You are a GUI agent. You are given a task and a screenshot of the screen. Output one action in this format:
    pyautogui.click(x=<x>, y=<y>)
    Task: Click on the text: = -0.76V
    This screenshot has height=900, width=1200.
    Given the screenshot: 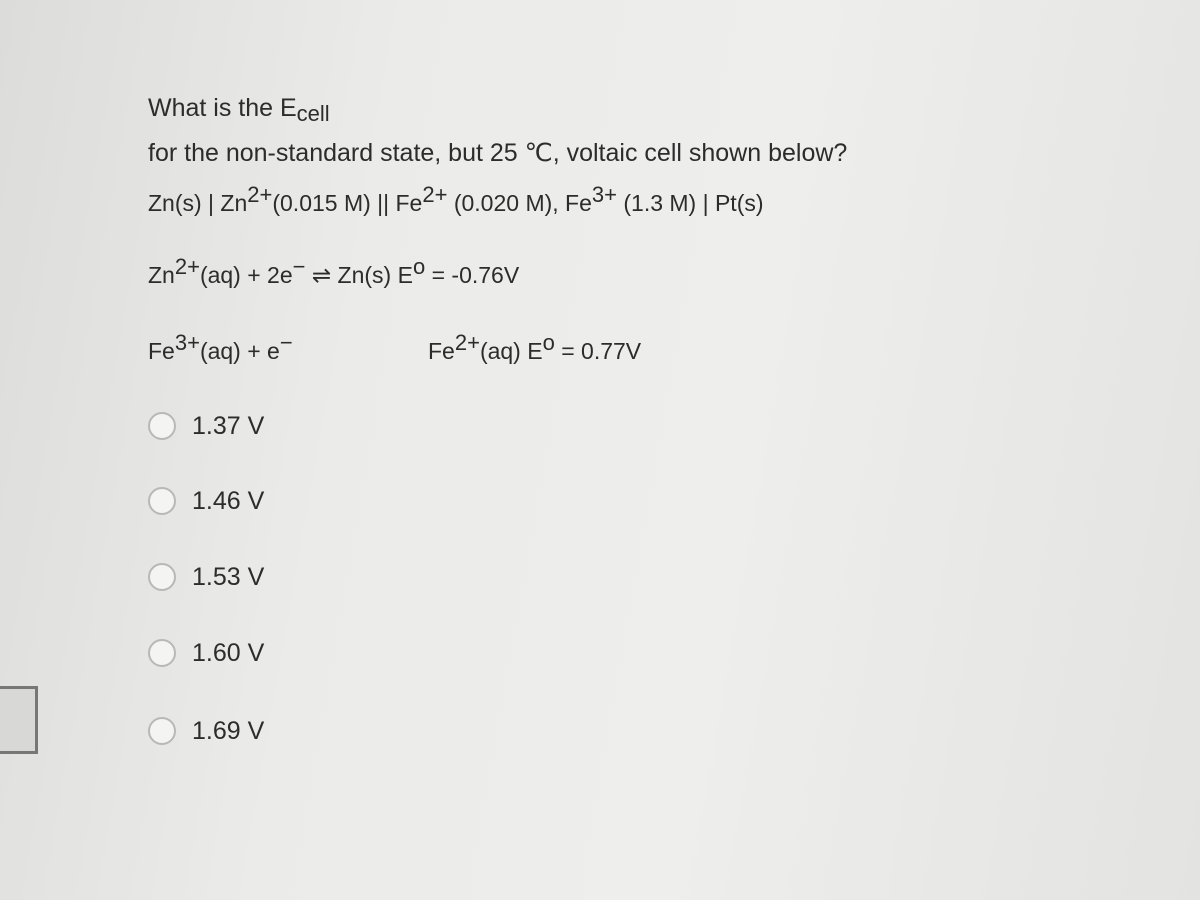 What is the action you would take?
    pyautogui.click(x=472, y=275)
    